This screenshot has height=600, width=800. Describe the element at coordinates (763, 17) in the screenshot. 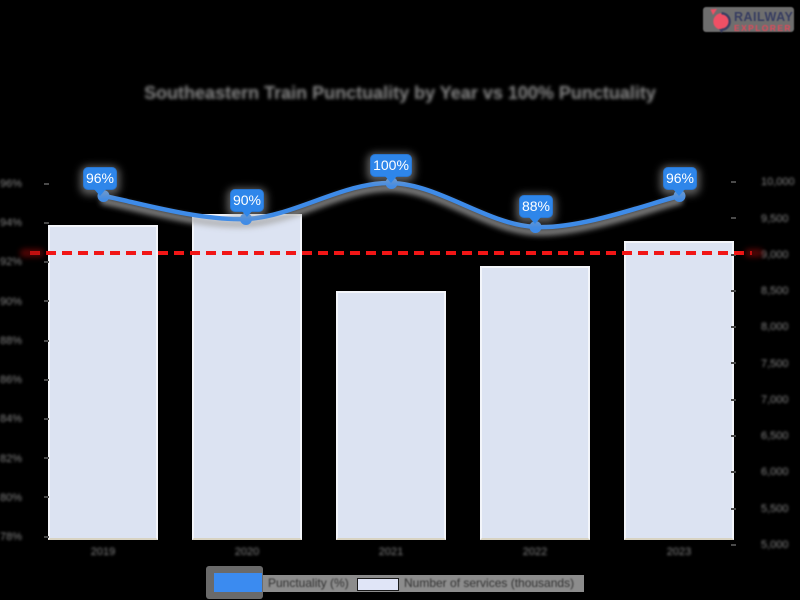

I see `svg-text: RAILWAY` at that location.